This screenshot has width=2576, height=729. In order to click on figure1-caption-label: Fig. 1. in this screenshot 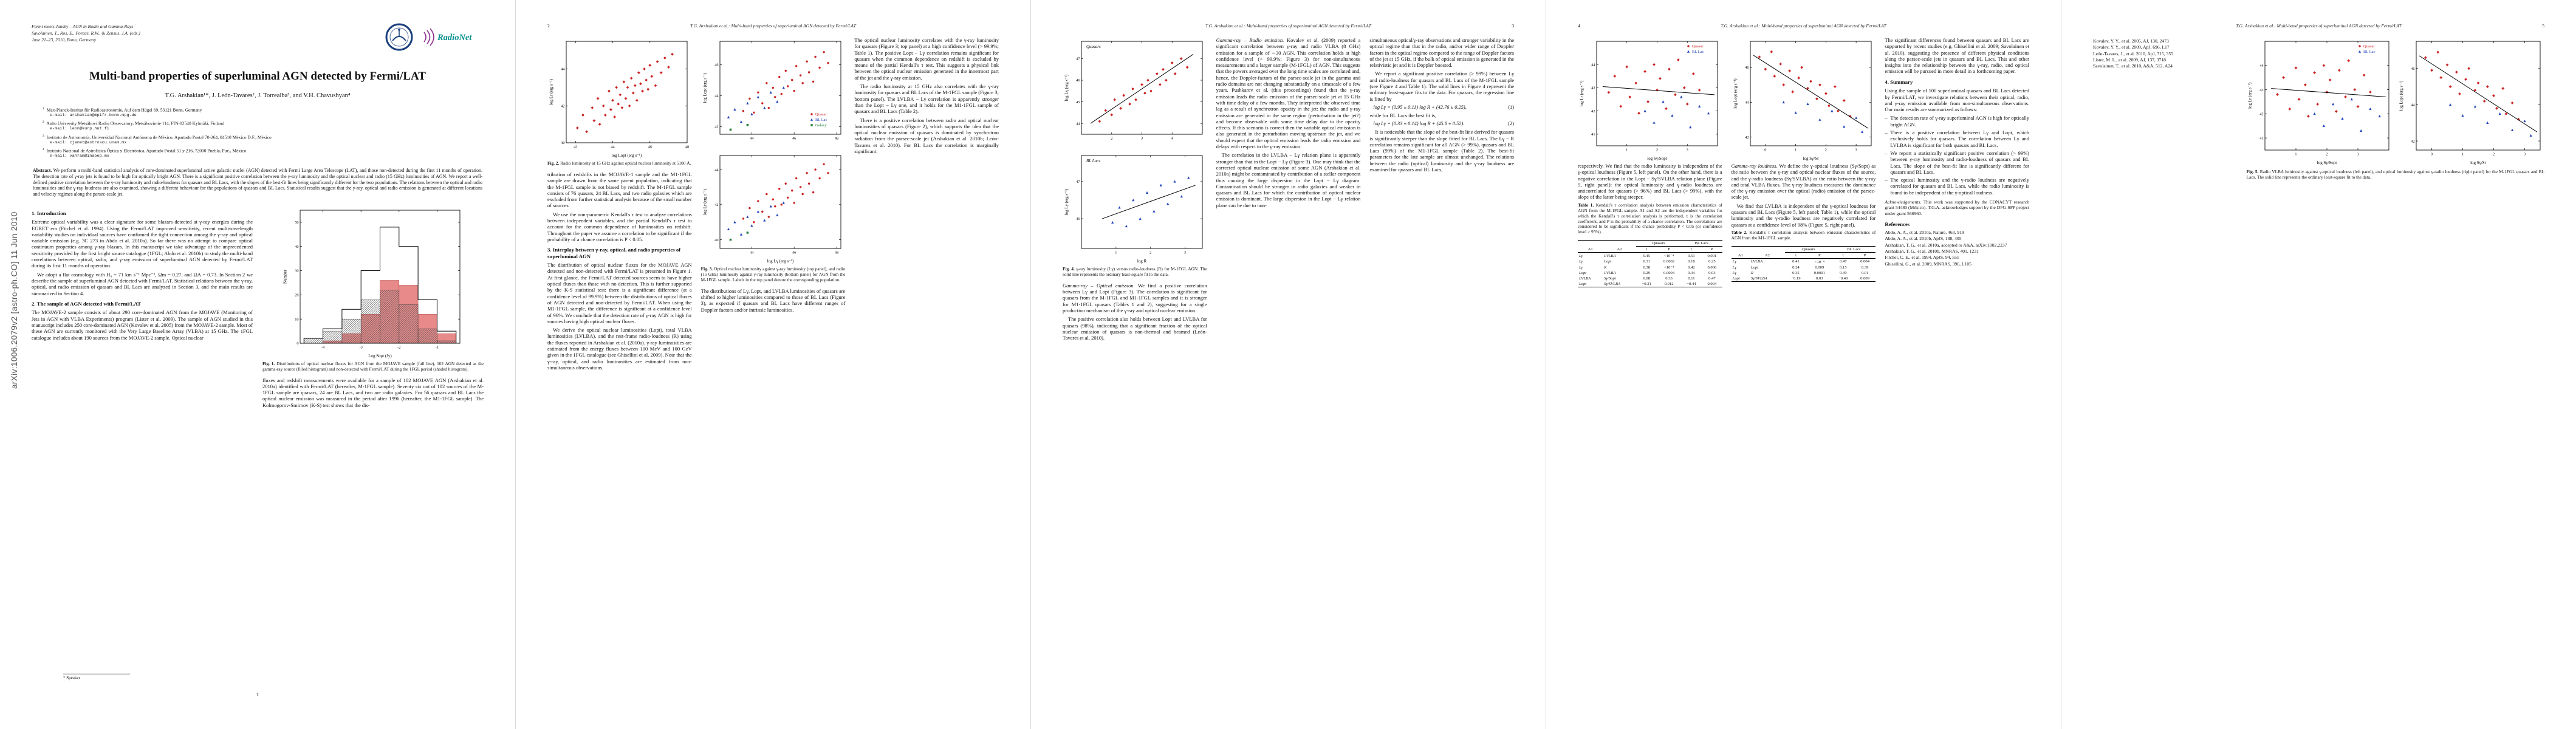, I will do `click(268, 363)`.